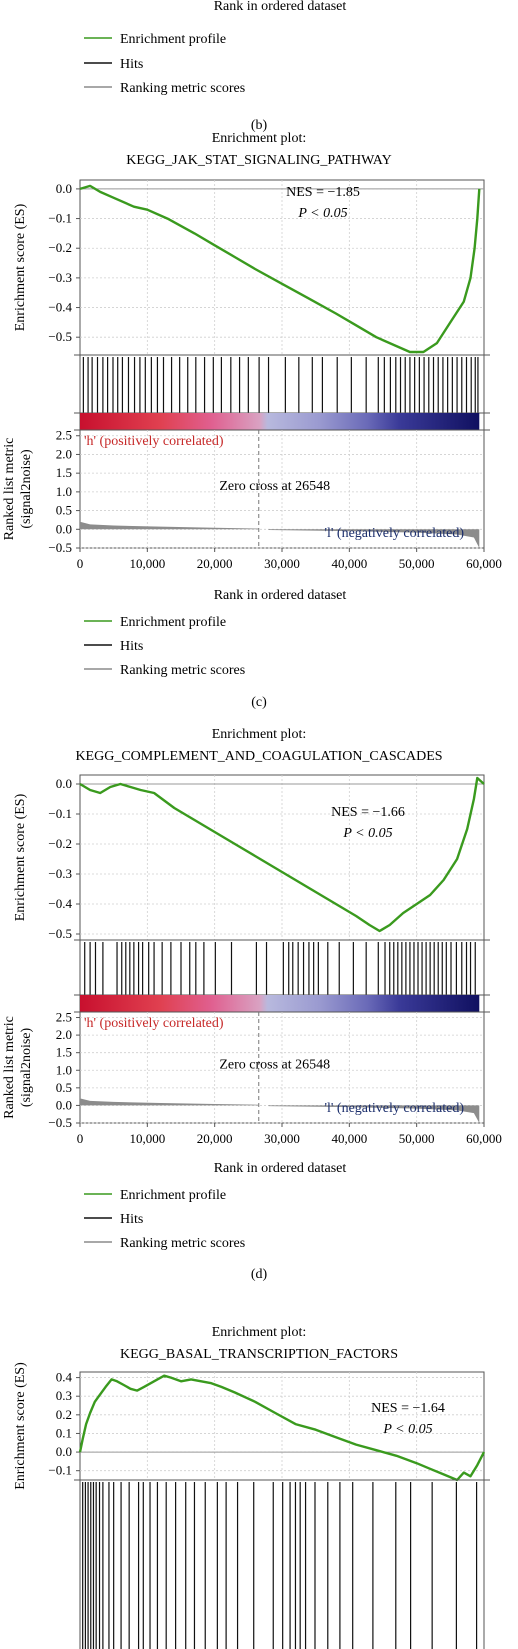 The image size is (518, 1649). Describe the element at coordinates (408, 1408) in the screenshot. I see `nes-label: NES = −1.64` at that location.